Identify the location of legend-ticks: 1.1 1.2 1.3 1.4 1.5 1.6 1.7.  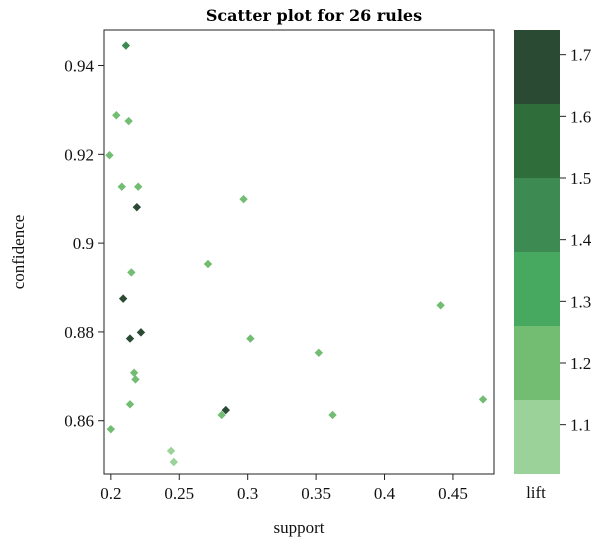
(576, 240).